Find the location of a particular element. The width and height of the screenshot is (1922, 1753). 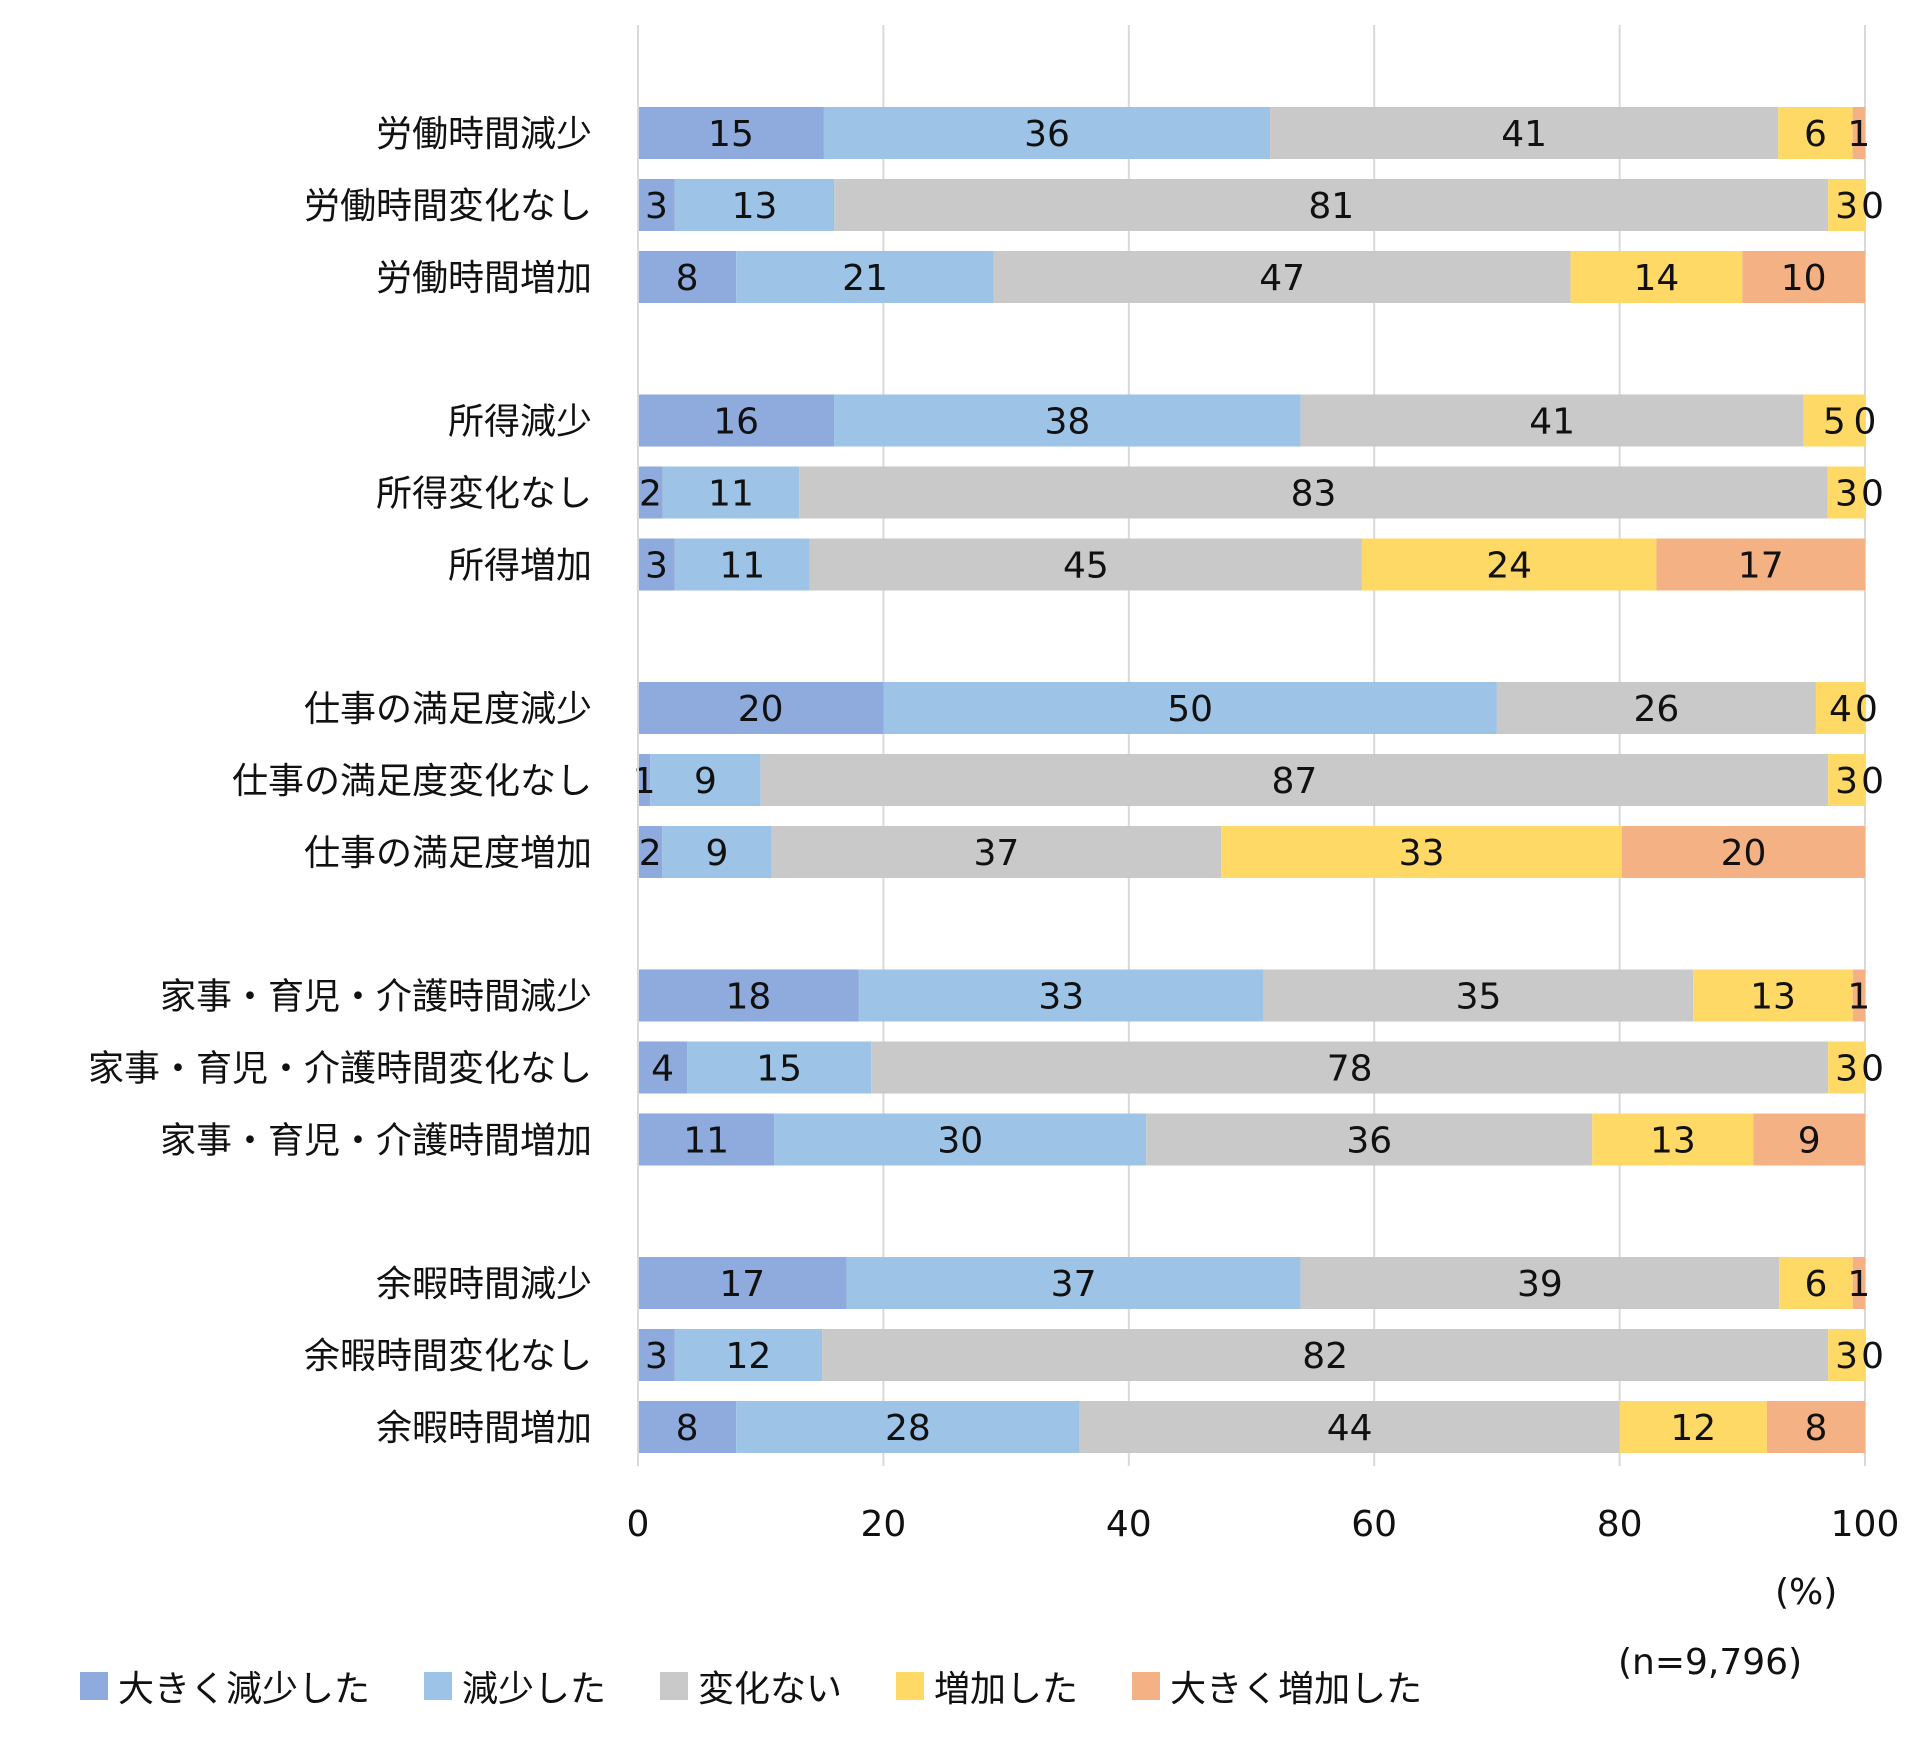

category-label: 余暇時間減少 is located at coordinates (484, 1284).